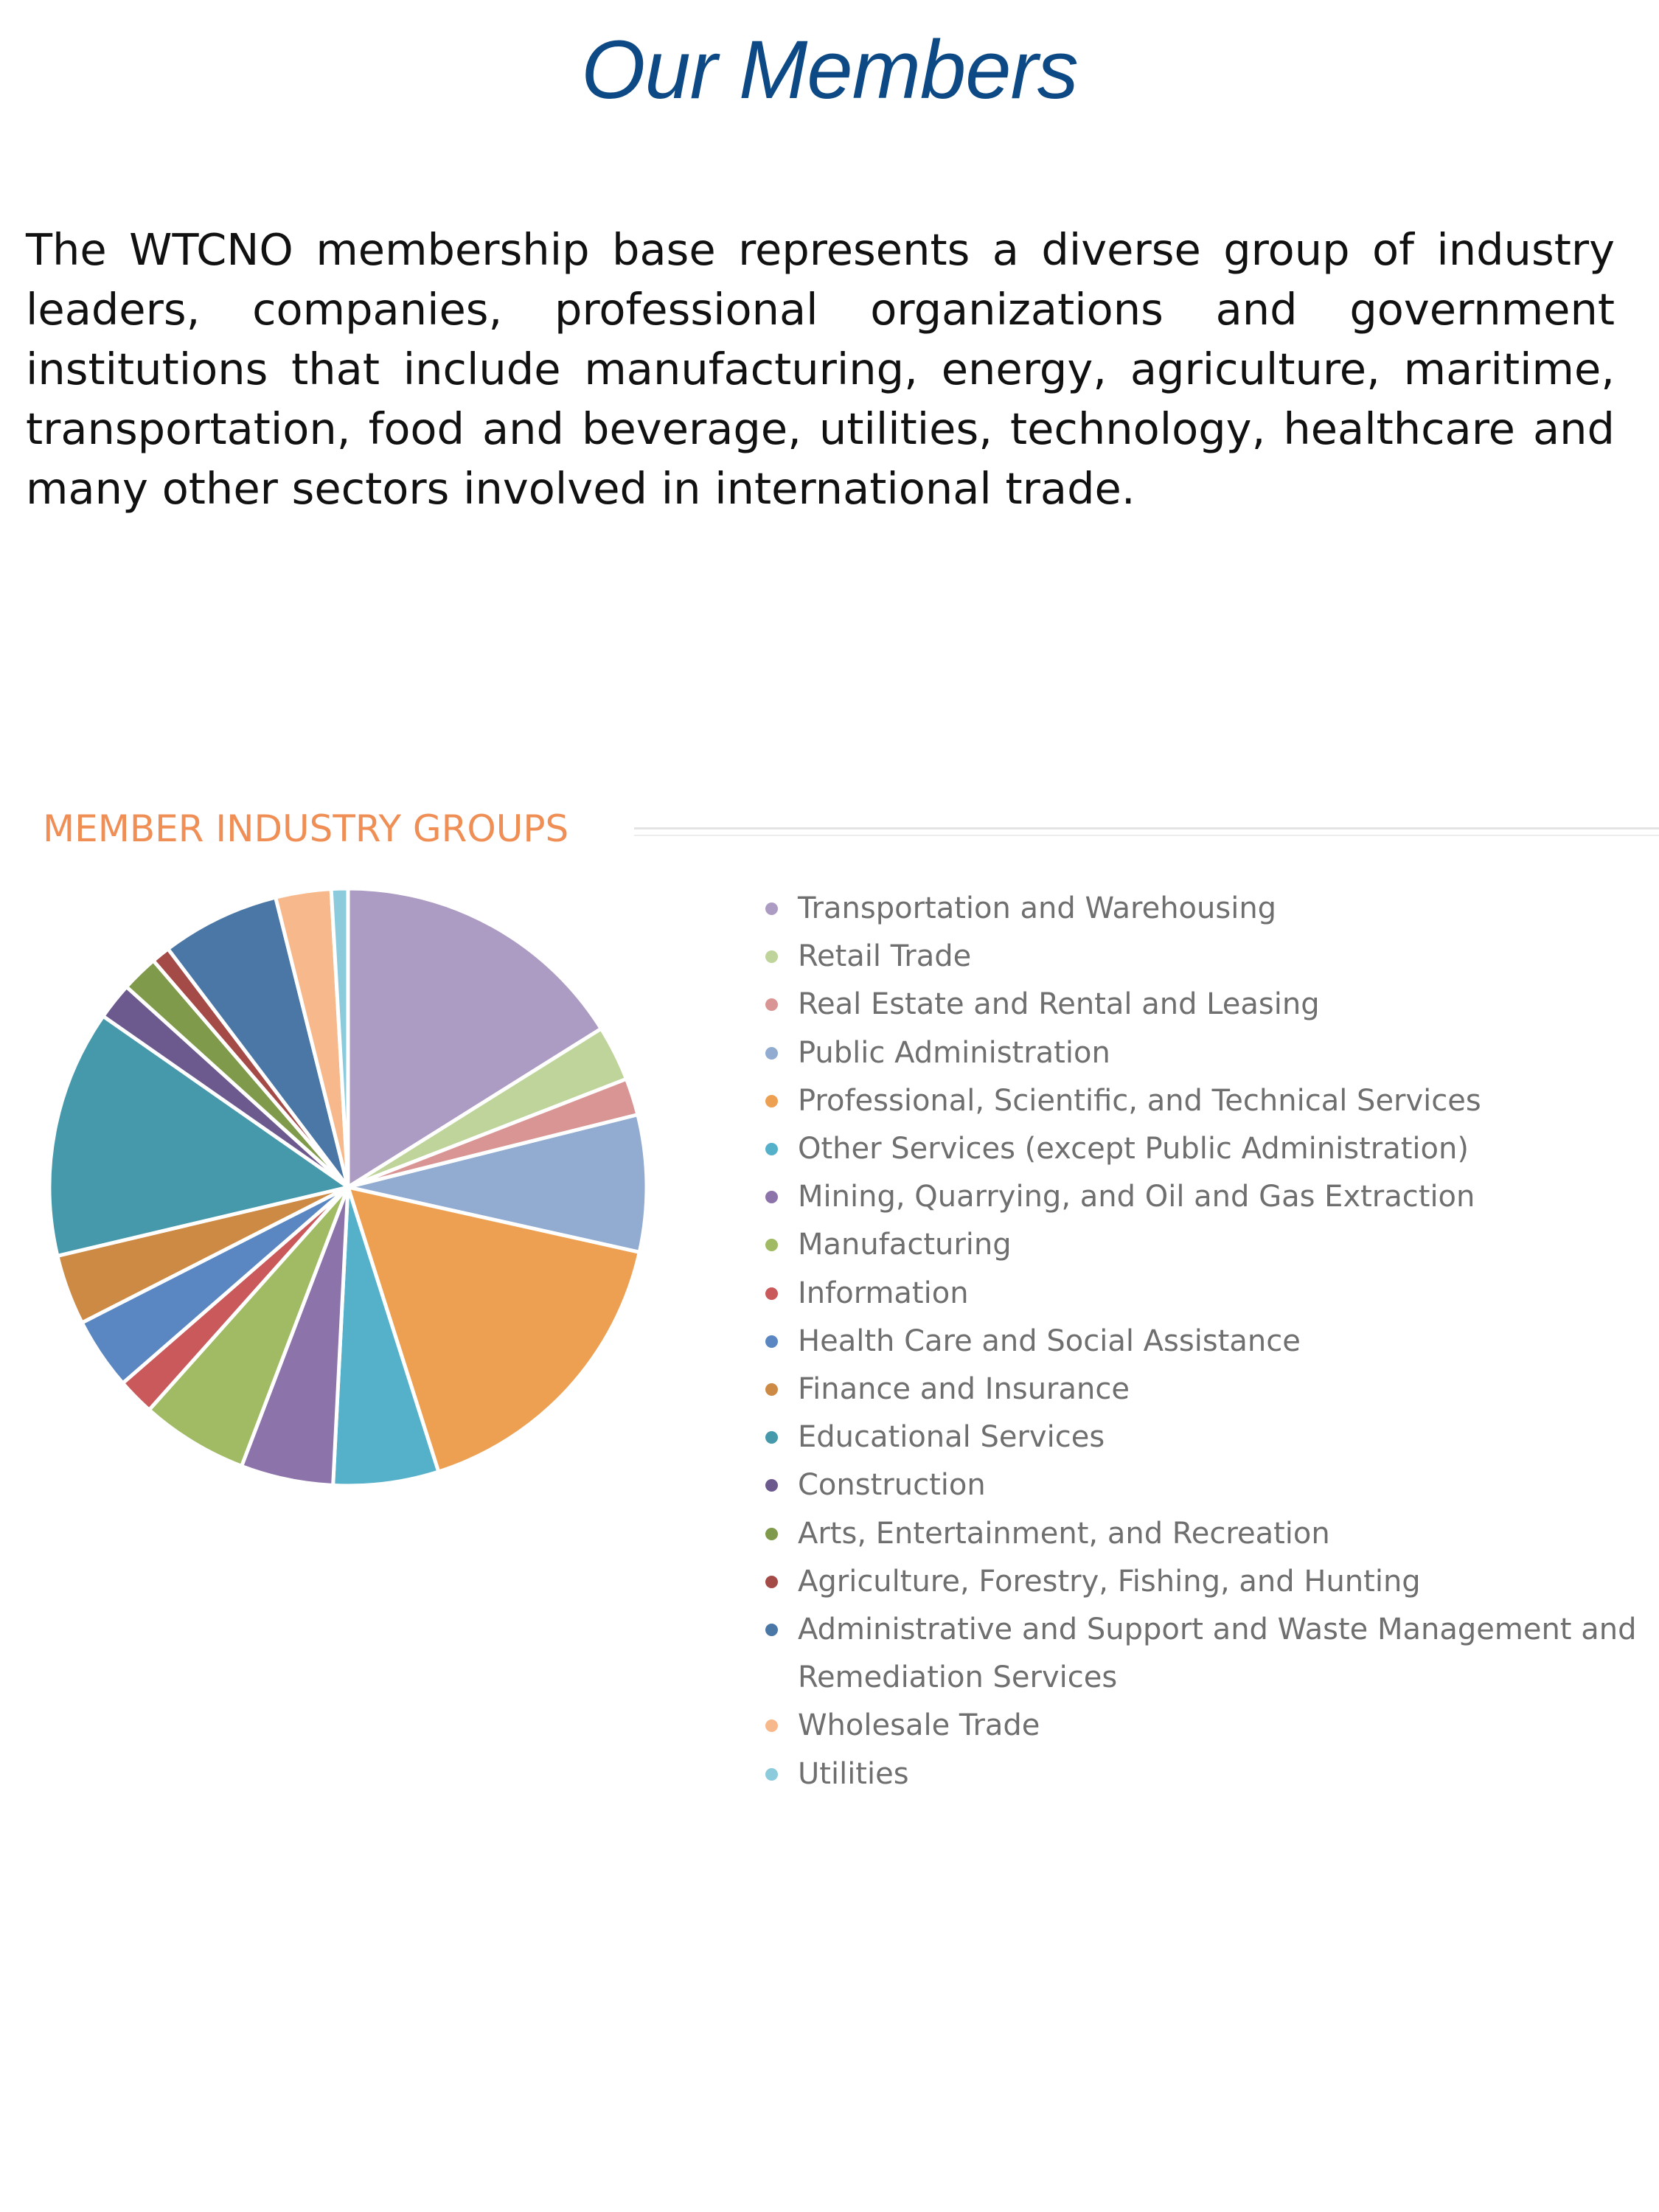 The image size is (1659, 2212). I want to click on legend-label: Educational Services, so click(951, 1437).